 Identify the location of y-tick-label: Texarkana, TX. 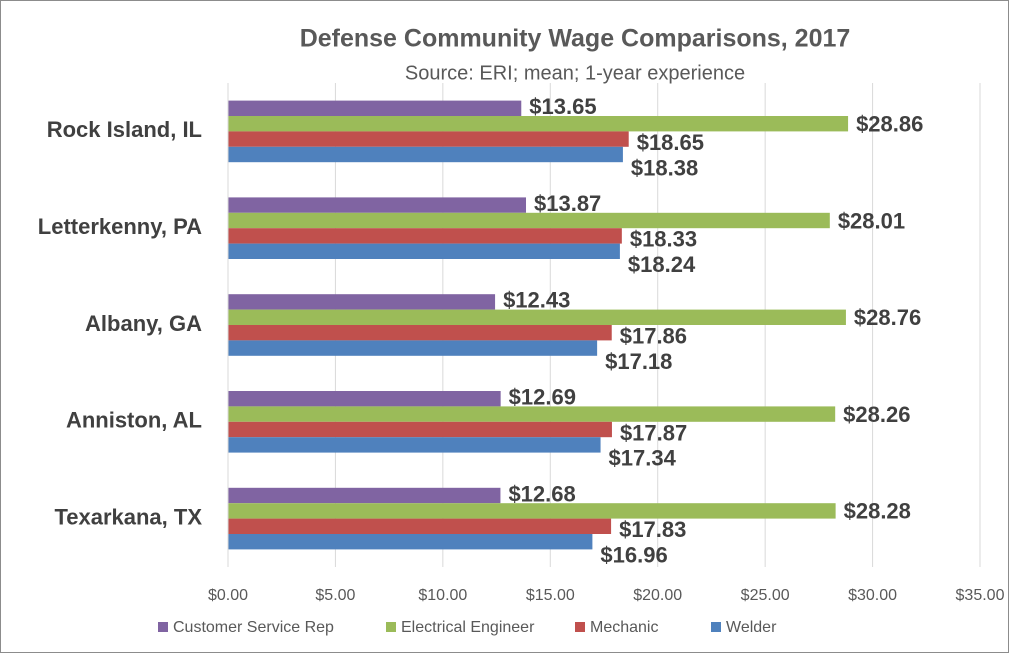
(128, 516).